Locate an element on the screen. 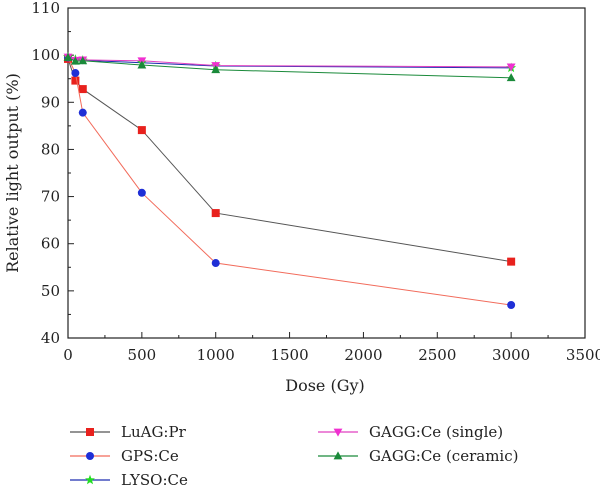 Image resolution: width=600 pixels, height=488 pixels. legend-item-4: GAGG:Ce (single) is located at coordinates (410, 432).